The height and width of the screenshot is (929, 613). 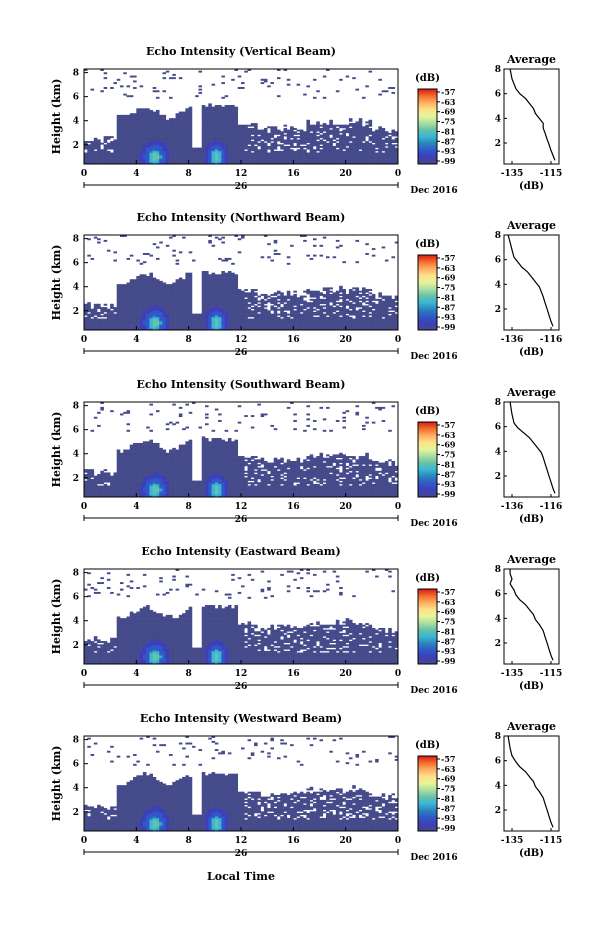 I want to click on x-tick-label: 20, so click(x=345, y=674).